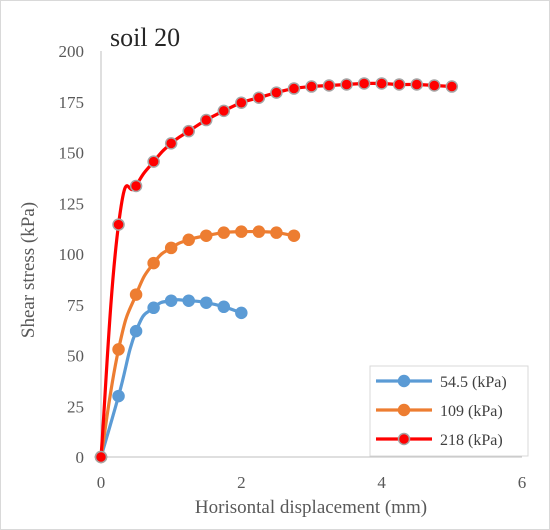  I want to click on legend-label: 109 (kPa), so click(471, 411).